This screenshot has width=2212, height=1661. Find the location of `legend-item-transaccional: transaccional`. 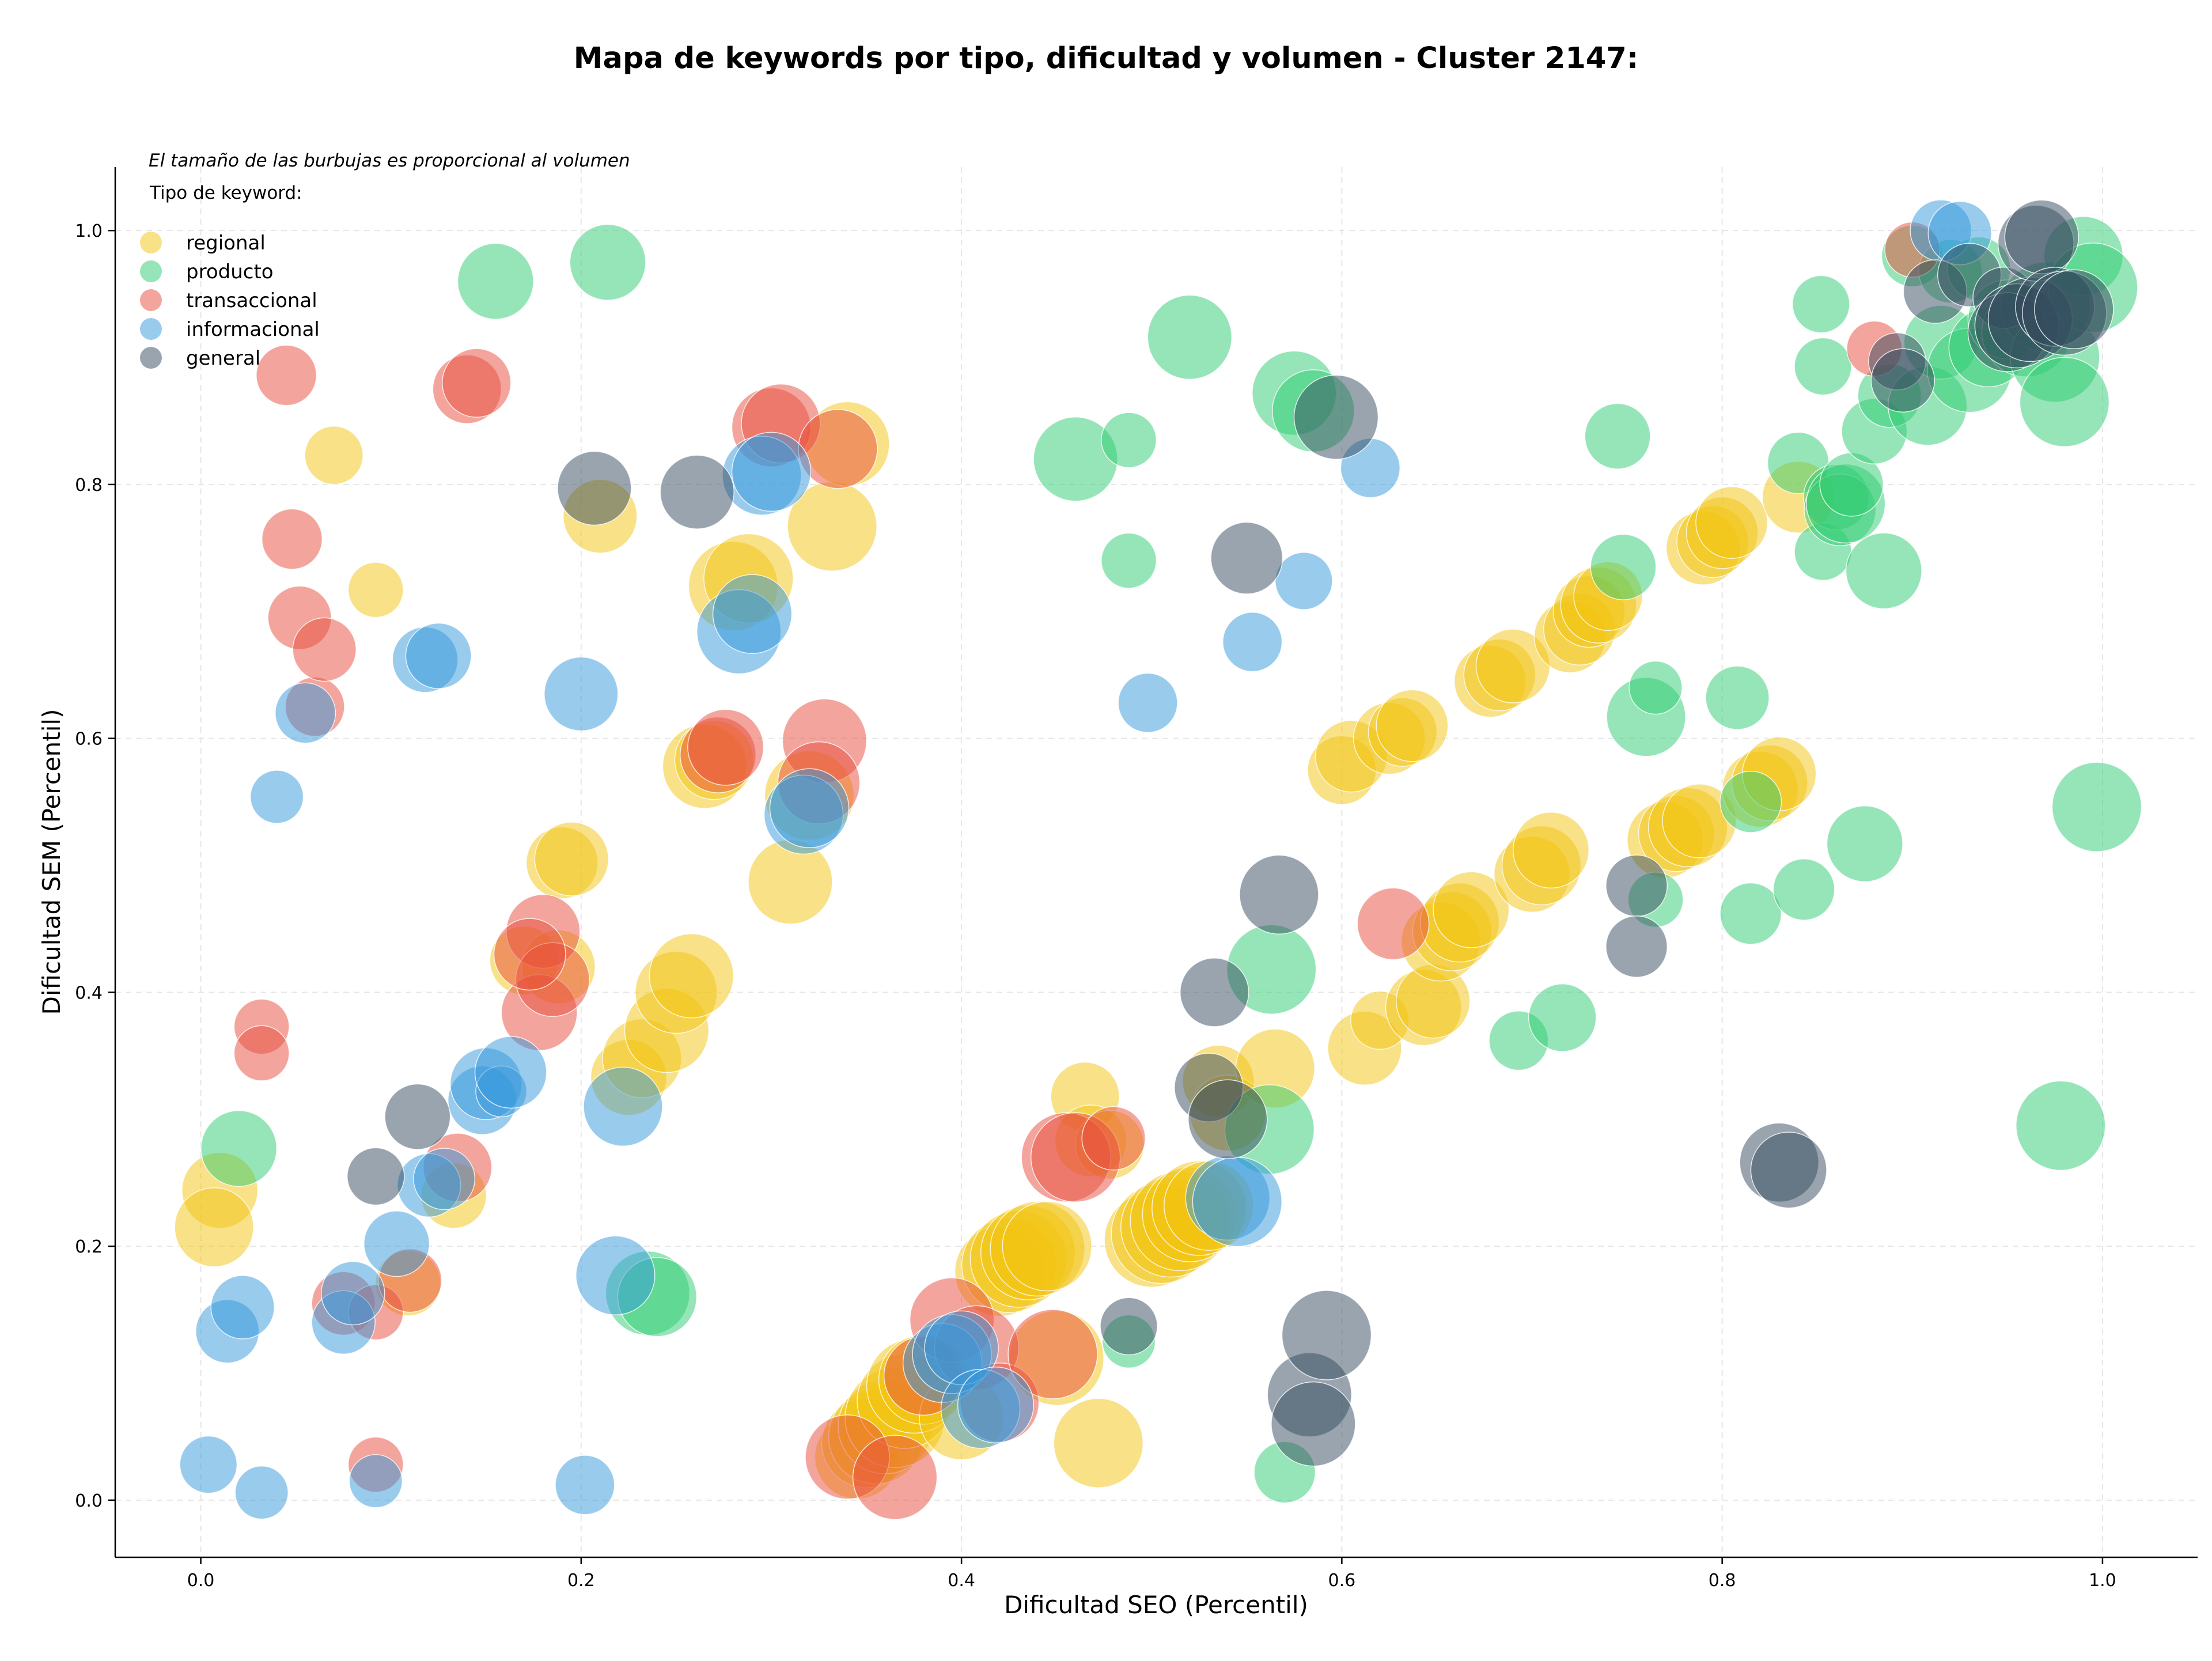

legend-item-transaccional: transaccional is located at coordinates (228, 300).